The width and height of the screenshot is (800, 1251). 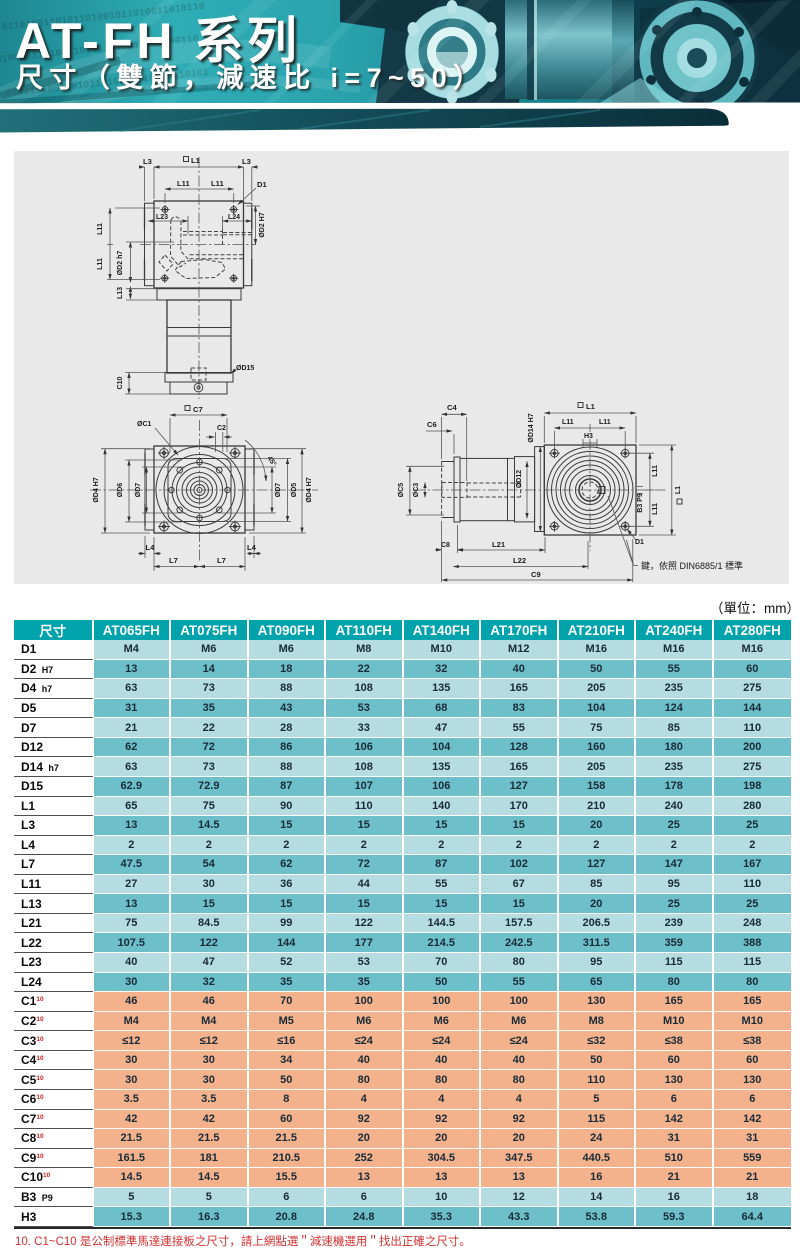 What do you see at coordinates (198, 409) in the screenshot?
I see `svg-text: C7` at bounding box center [198, 409].